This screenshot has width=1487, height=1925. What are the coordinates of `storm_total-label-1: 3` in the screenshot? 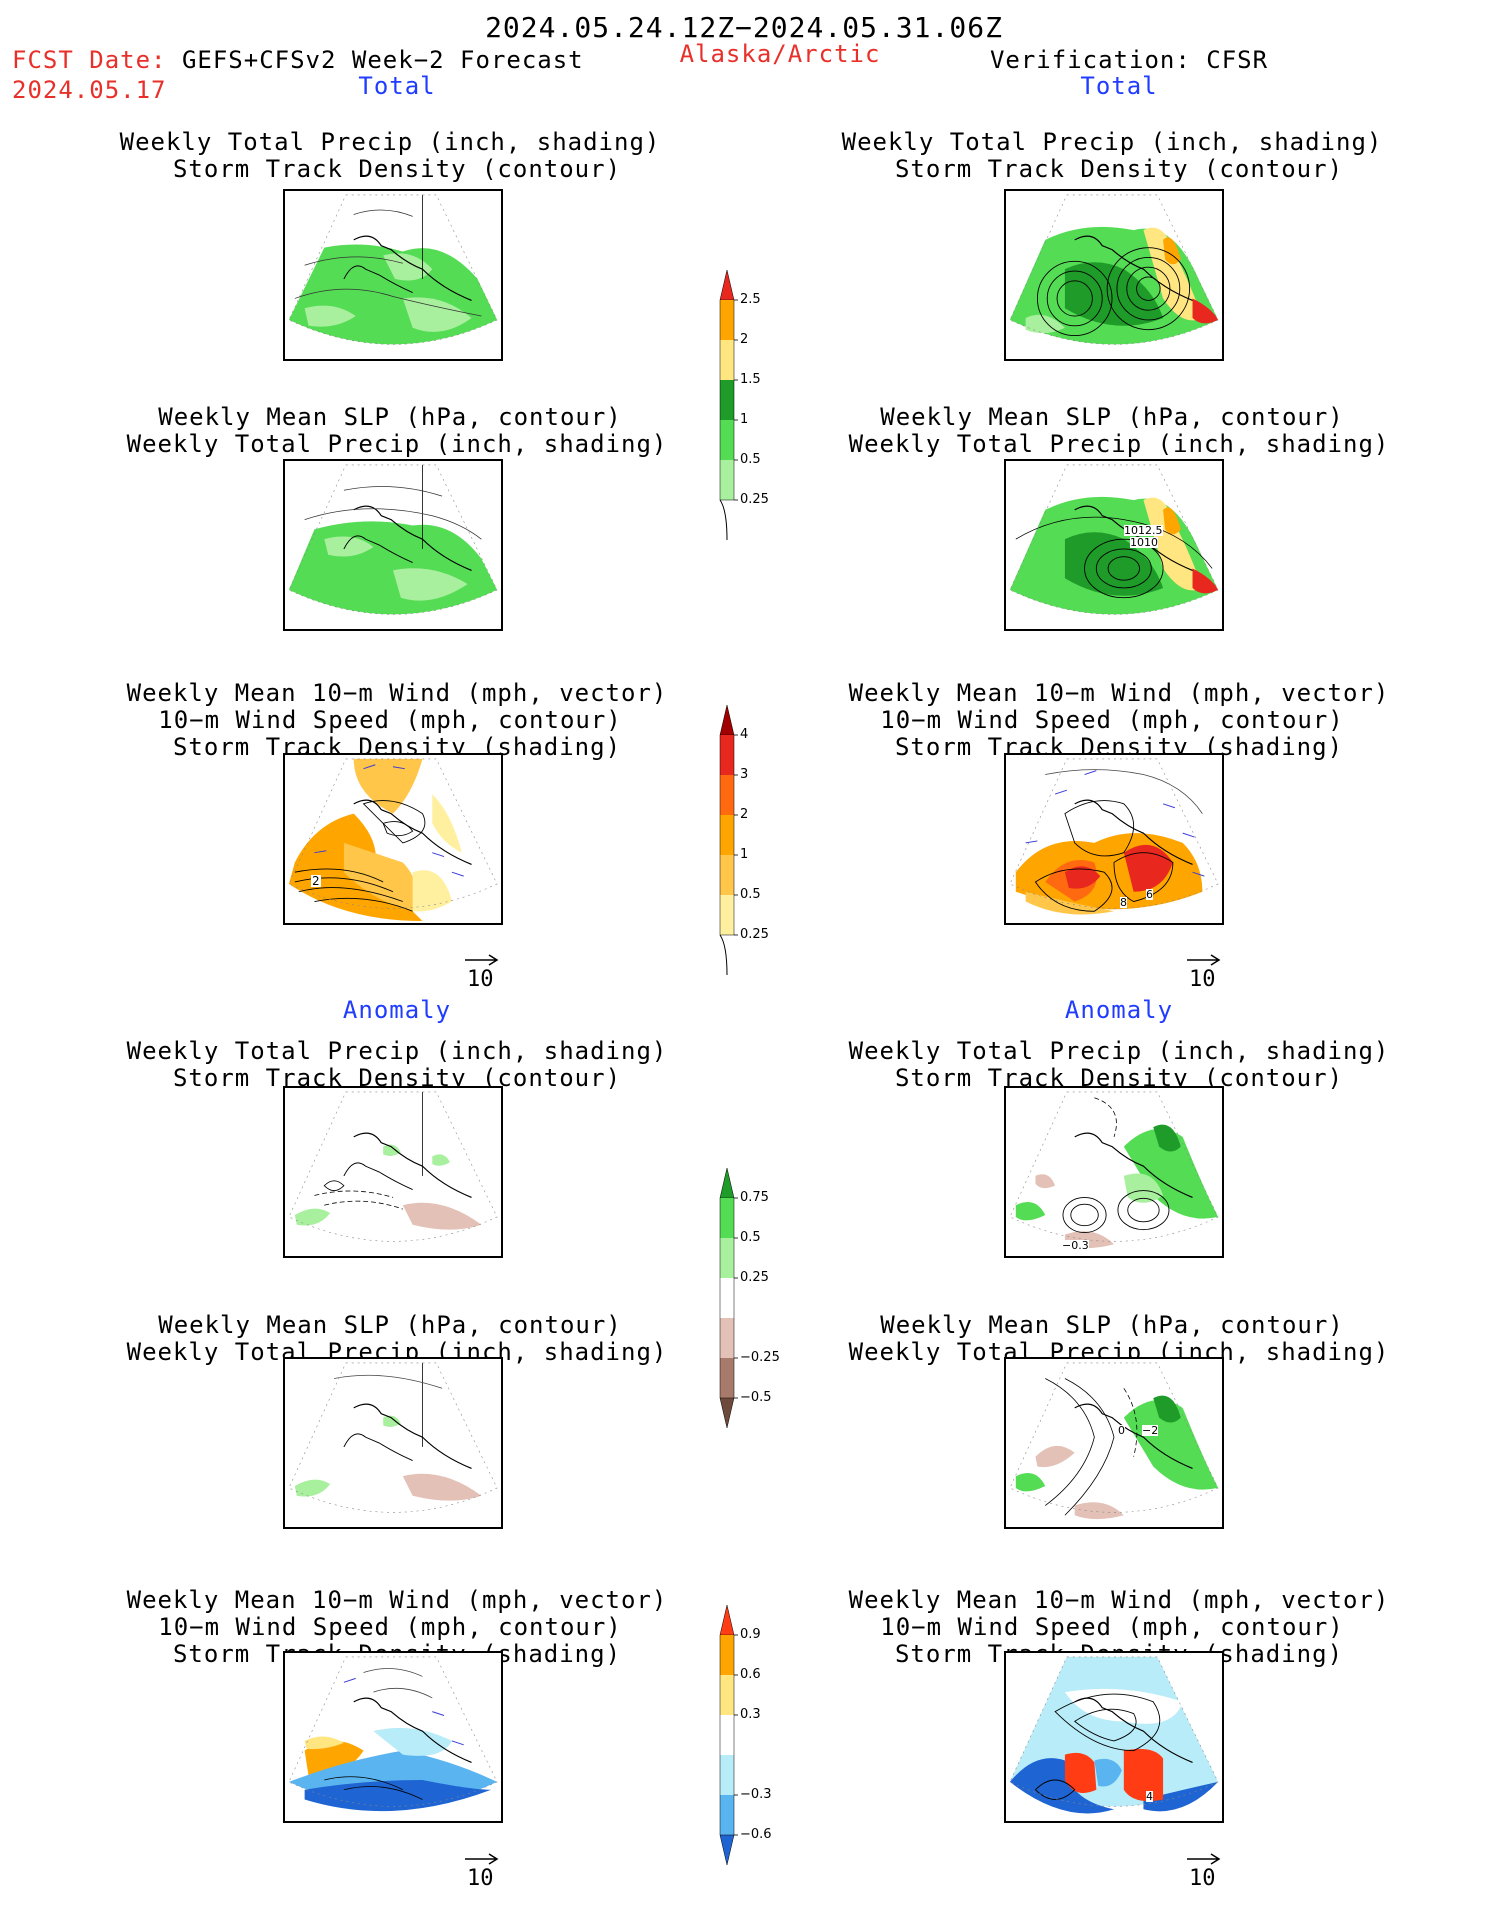 It's located at (744, 774).